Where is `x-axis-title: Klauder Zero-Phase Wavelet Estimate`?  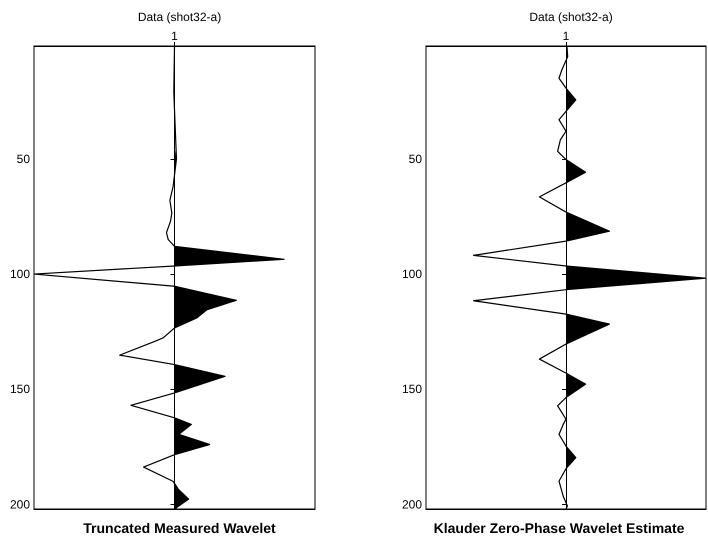
x-axis-title: Klauder Zero-Phase Wavelet Estimate is located at coordinates (559, 528).